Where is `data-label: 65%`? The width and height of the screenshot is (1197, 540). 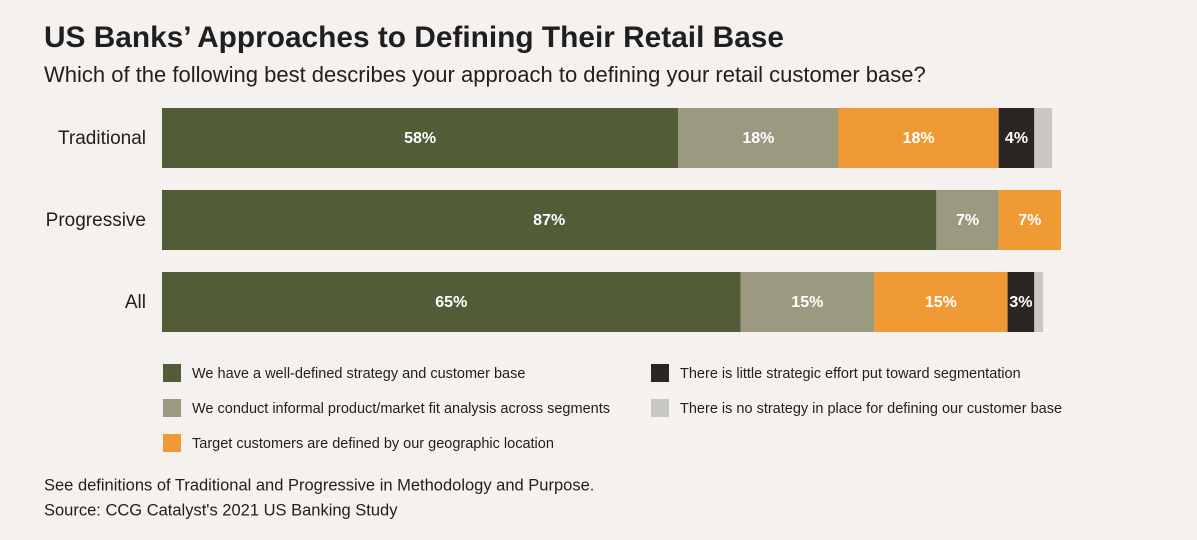
data-label: 65% is located at coordinates (451, 302).